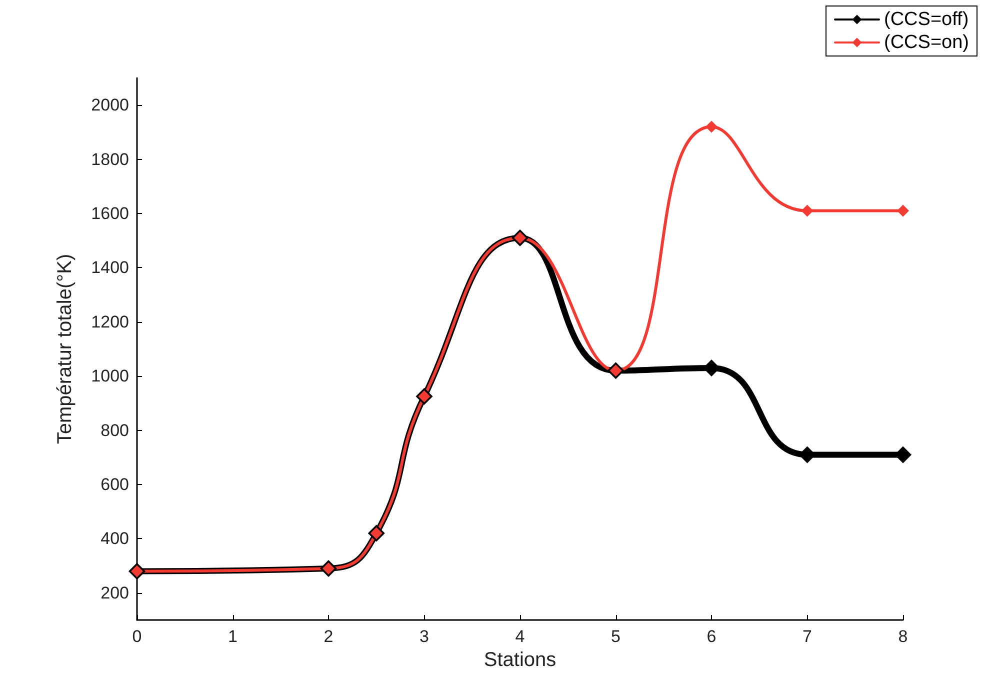  What do you see at coordinates (114, 592) in the screenshot?
I see `y-tick-label: 200` at bounding box center [114, 592].